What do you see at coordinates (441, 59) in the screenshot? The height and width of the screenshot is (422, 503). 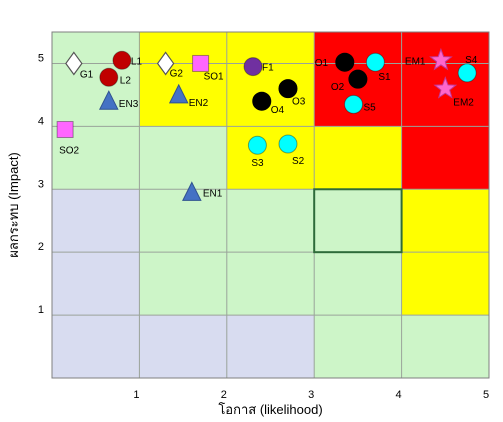 I see `point-em1` at bounding box center [441, 59].